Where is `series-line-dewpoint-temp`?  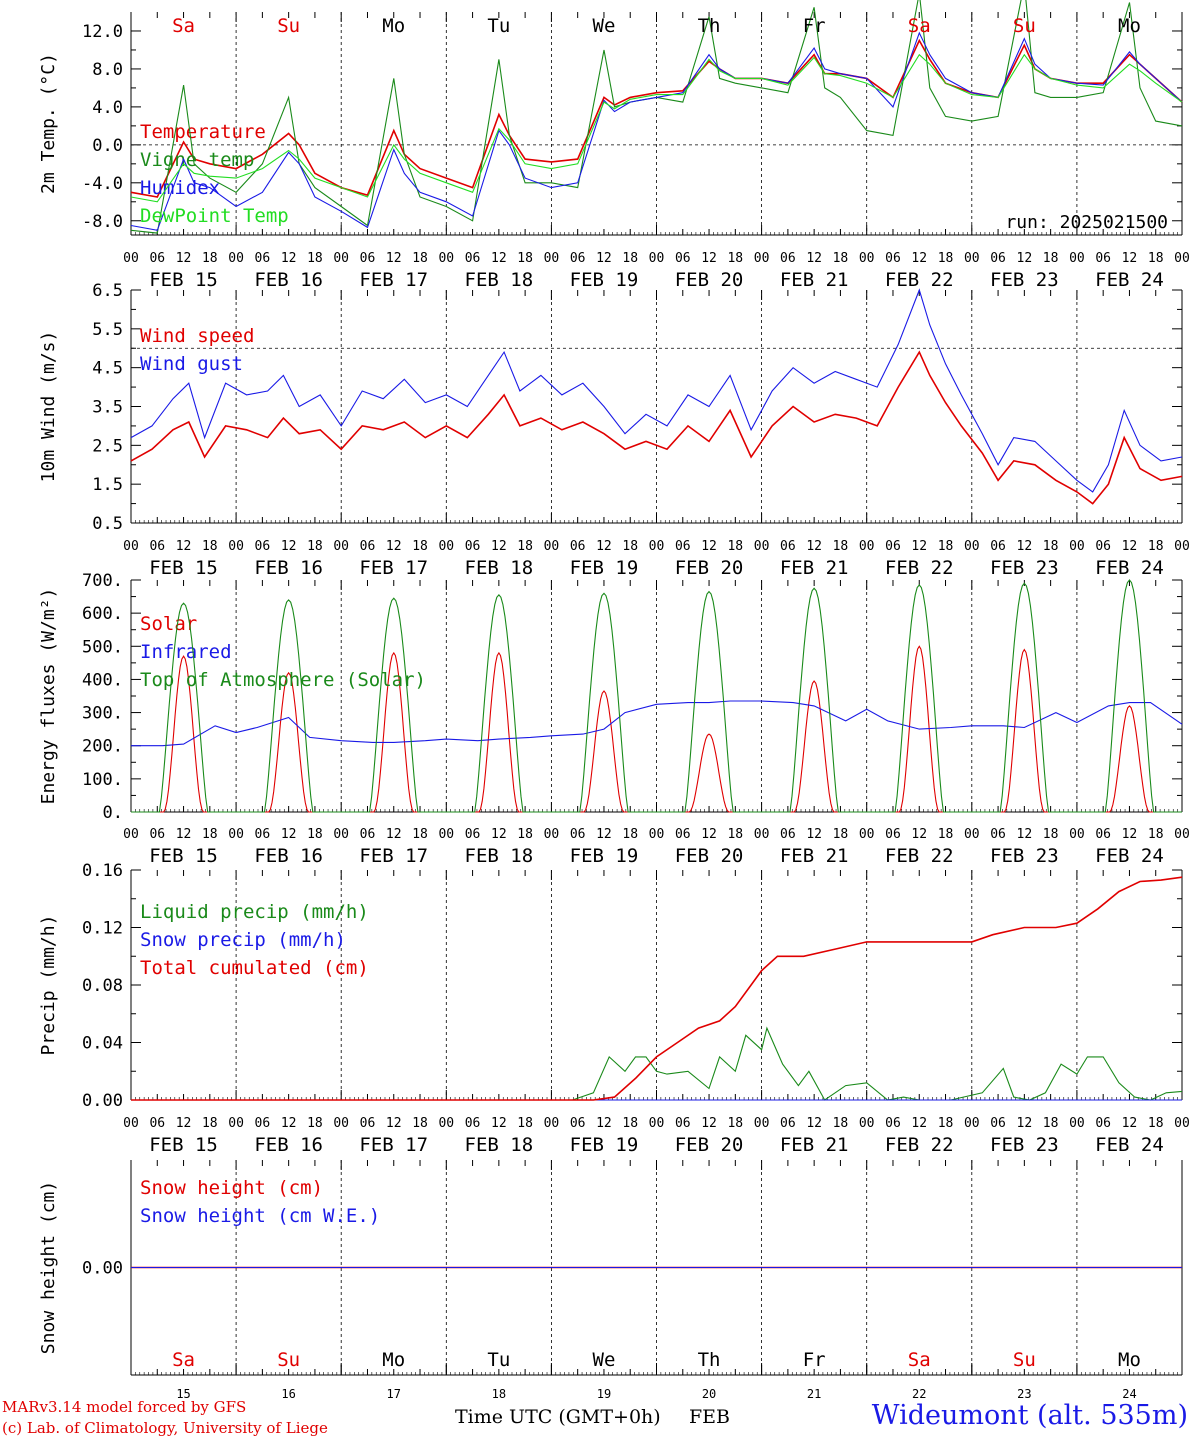 series-line-dewpoint-temp is located at coordinates (656, 128).